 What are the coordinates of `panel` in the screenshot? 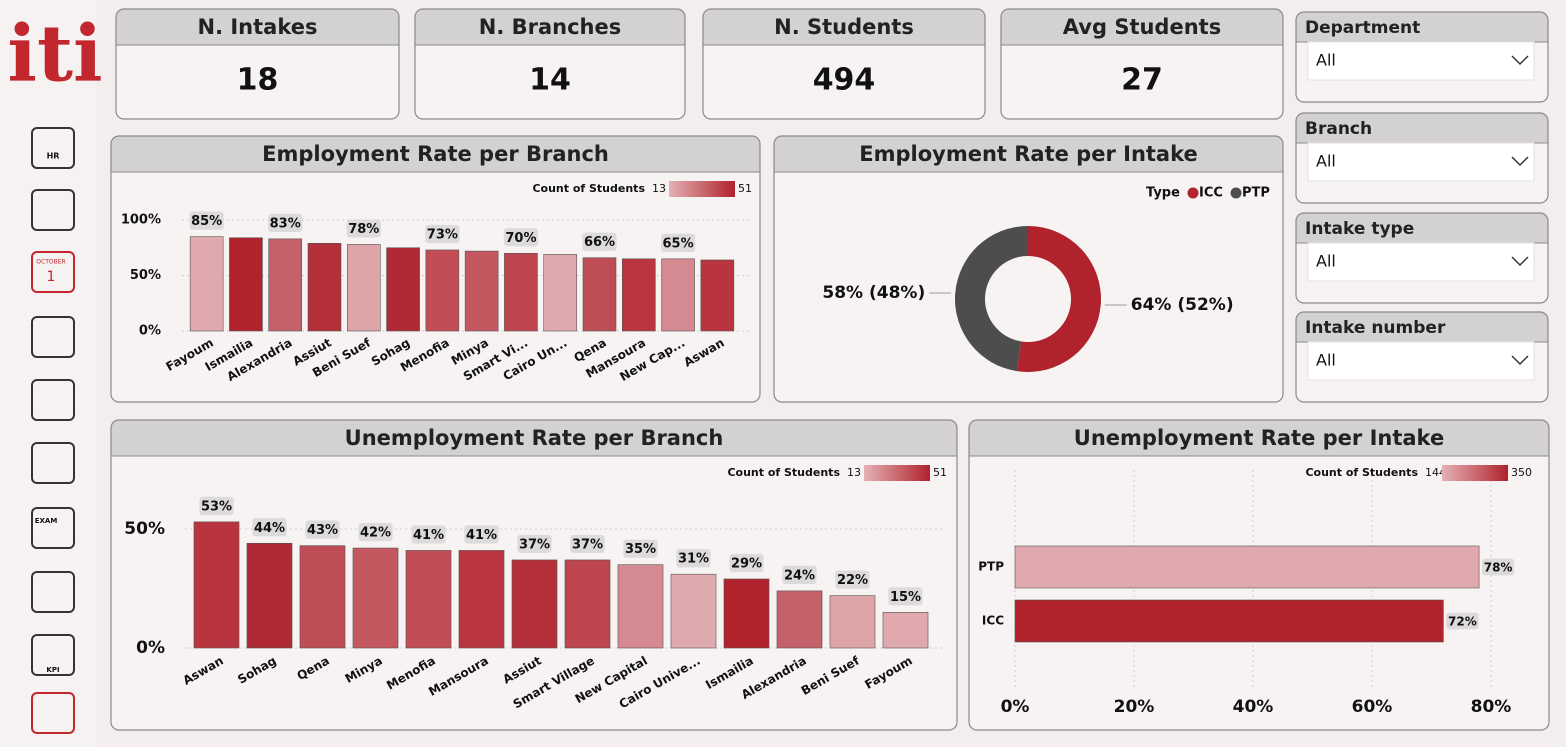 It's located at (1028, 269).